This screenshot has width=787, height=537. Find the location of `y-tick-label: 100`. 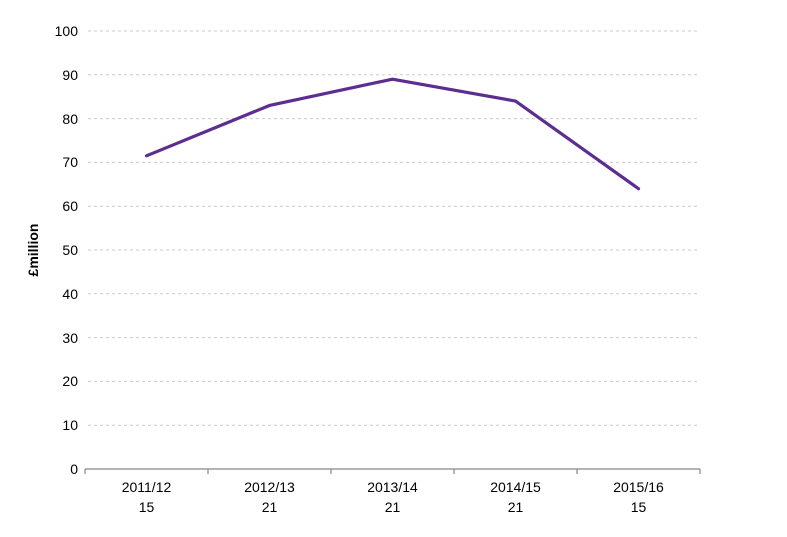

y-tick-label: 100 is located at coordinates (66, 31).